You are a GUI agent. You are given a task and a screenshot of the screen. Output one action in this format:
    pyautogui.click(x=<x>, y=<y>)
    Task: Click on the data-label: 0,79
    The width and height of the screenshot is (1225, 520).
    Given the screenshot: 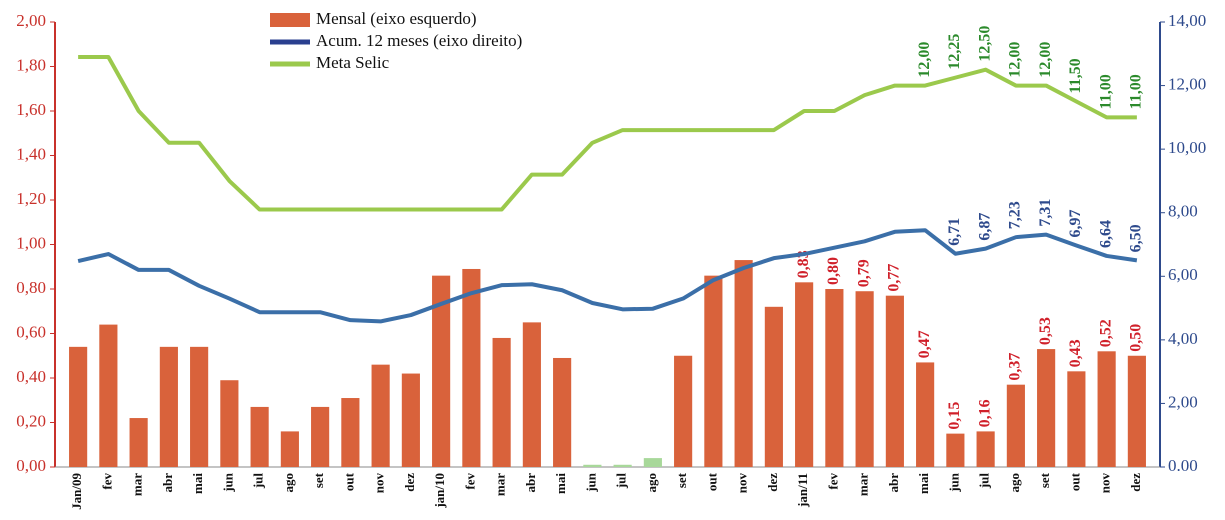 What is the action you would take?
    pyautogui.click(x=863, y=273)
    